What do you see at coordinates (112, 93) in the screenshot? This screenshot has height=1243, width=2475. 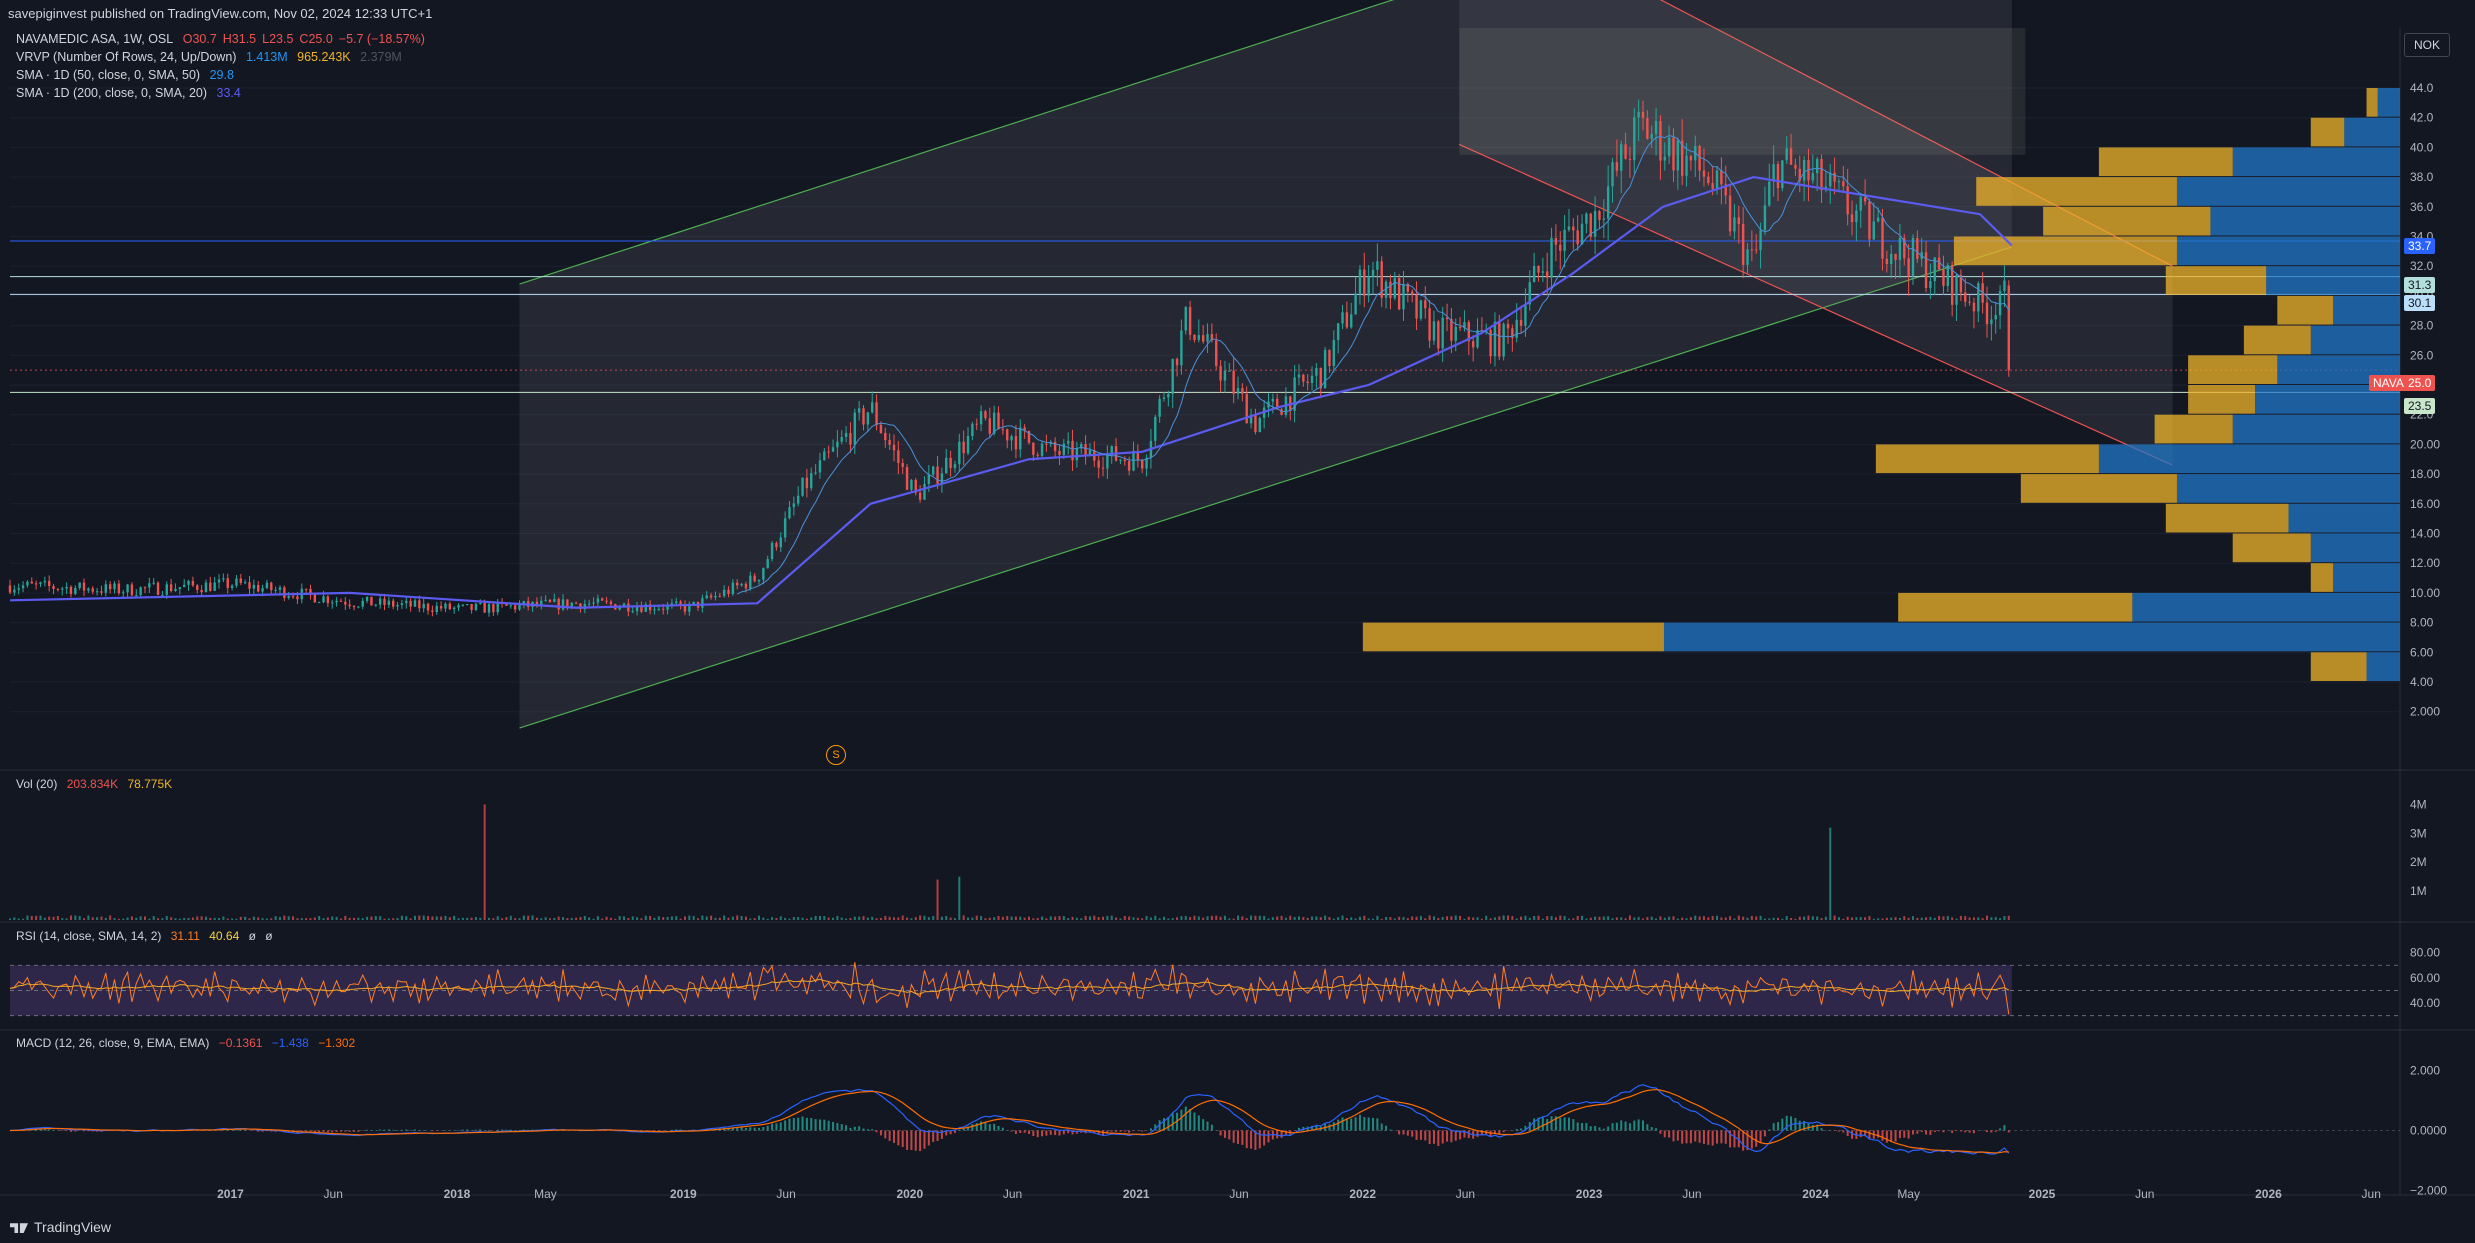 I see `sma200-label: SMA · 1D (200, close, 0, SMA, 20)` at bounding box center [112, 93].